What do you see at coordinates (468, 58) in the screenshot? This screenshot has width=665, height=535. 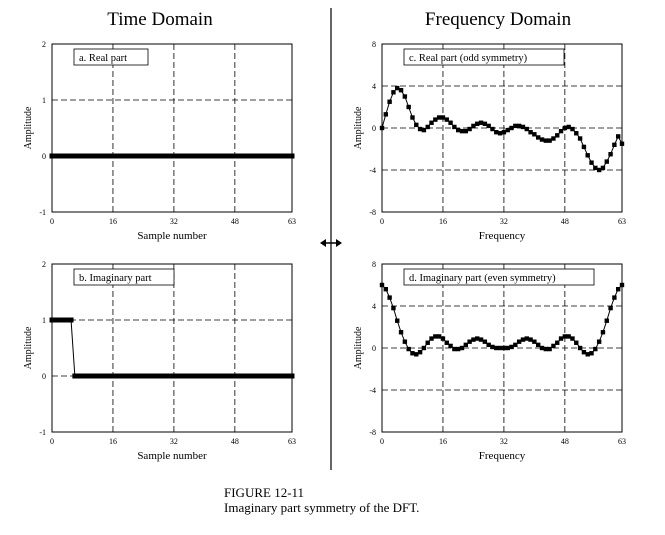 I see `panel-label: c. Real part (odd symmetry)` at bounding box center [468, 58].